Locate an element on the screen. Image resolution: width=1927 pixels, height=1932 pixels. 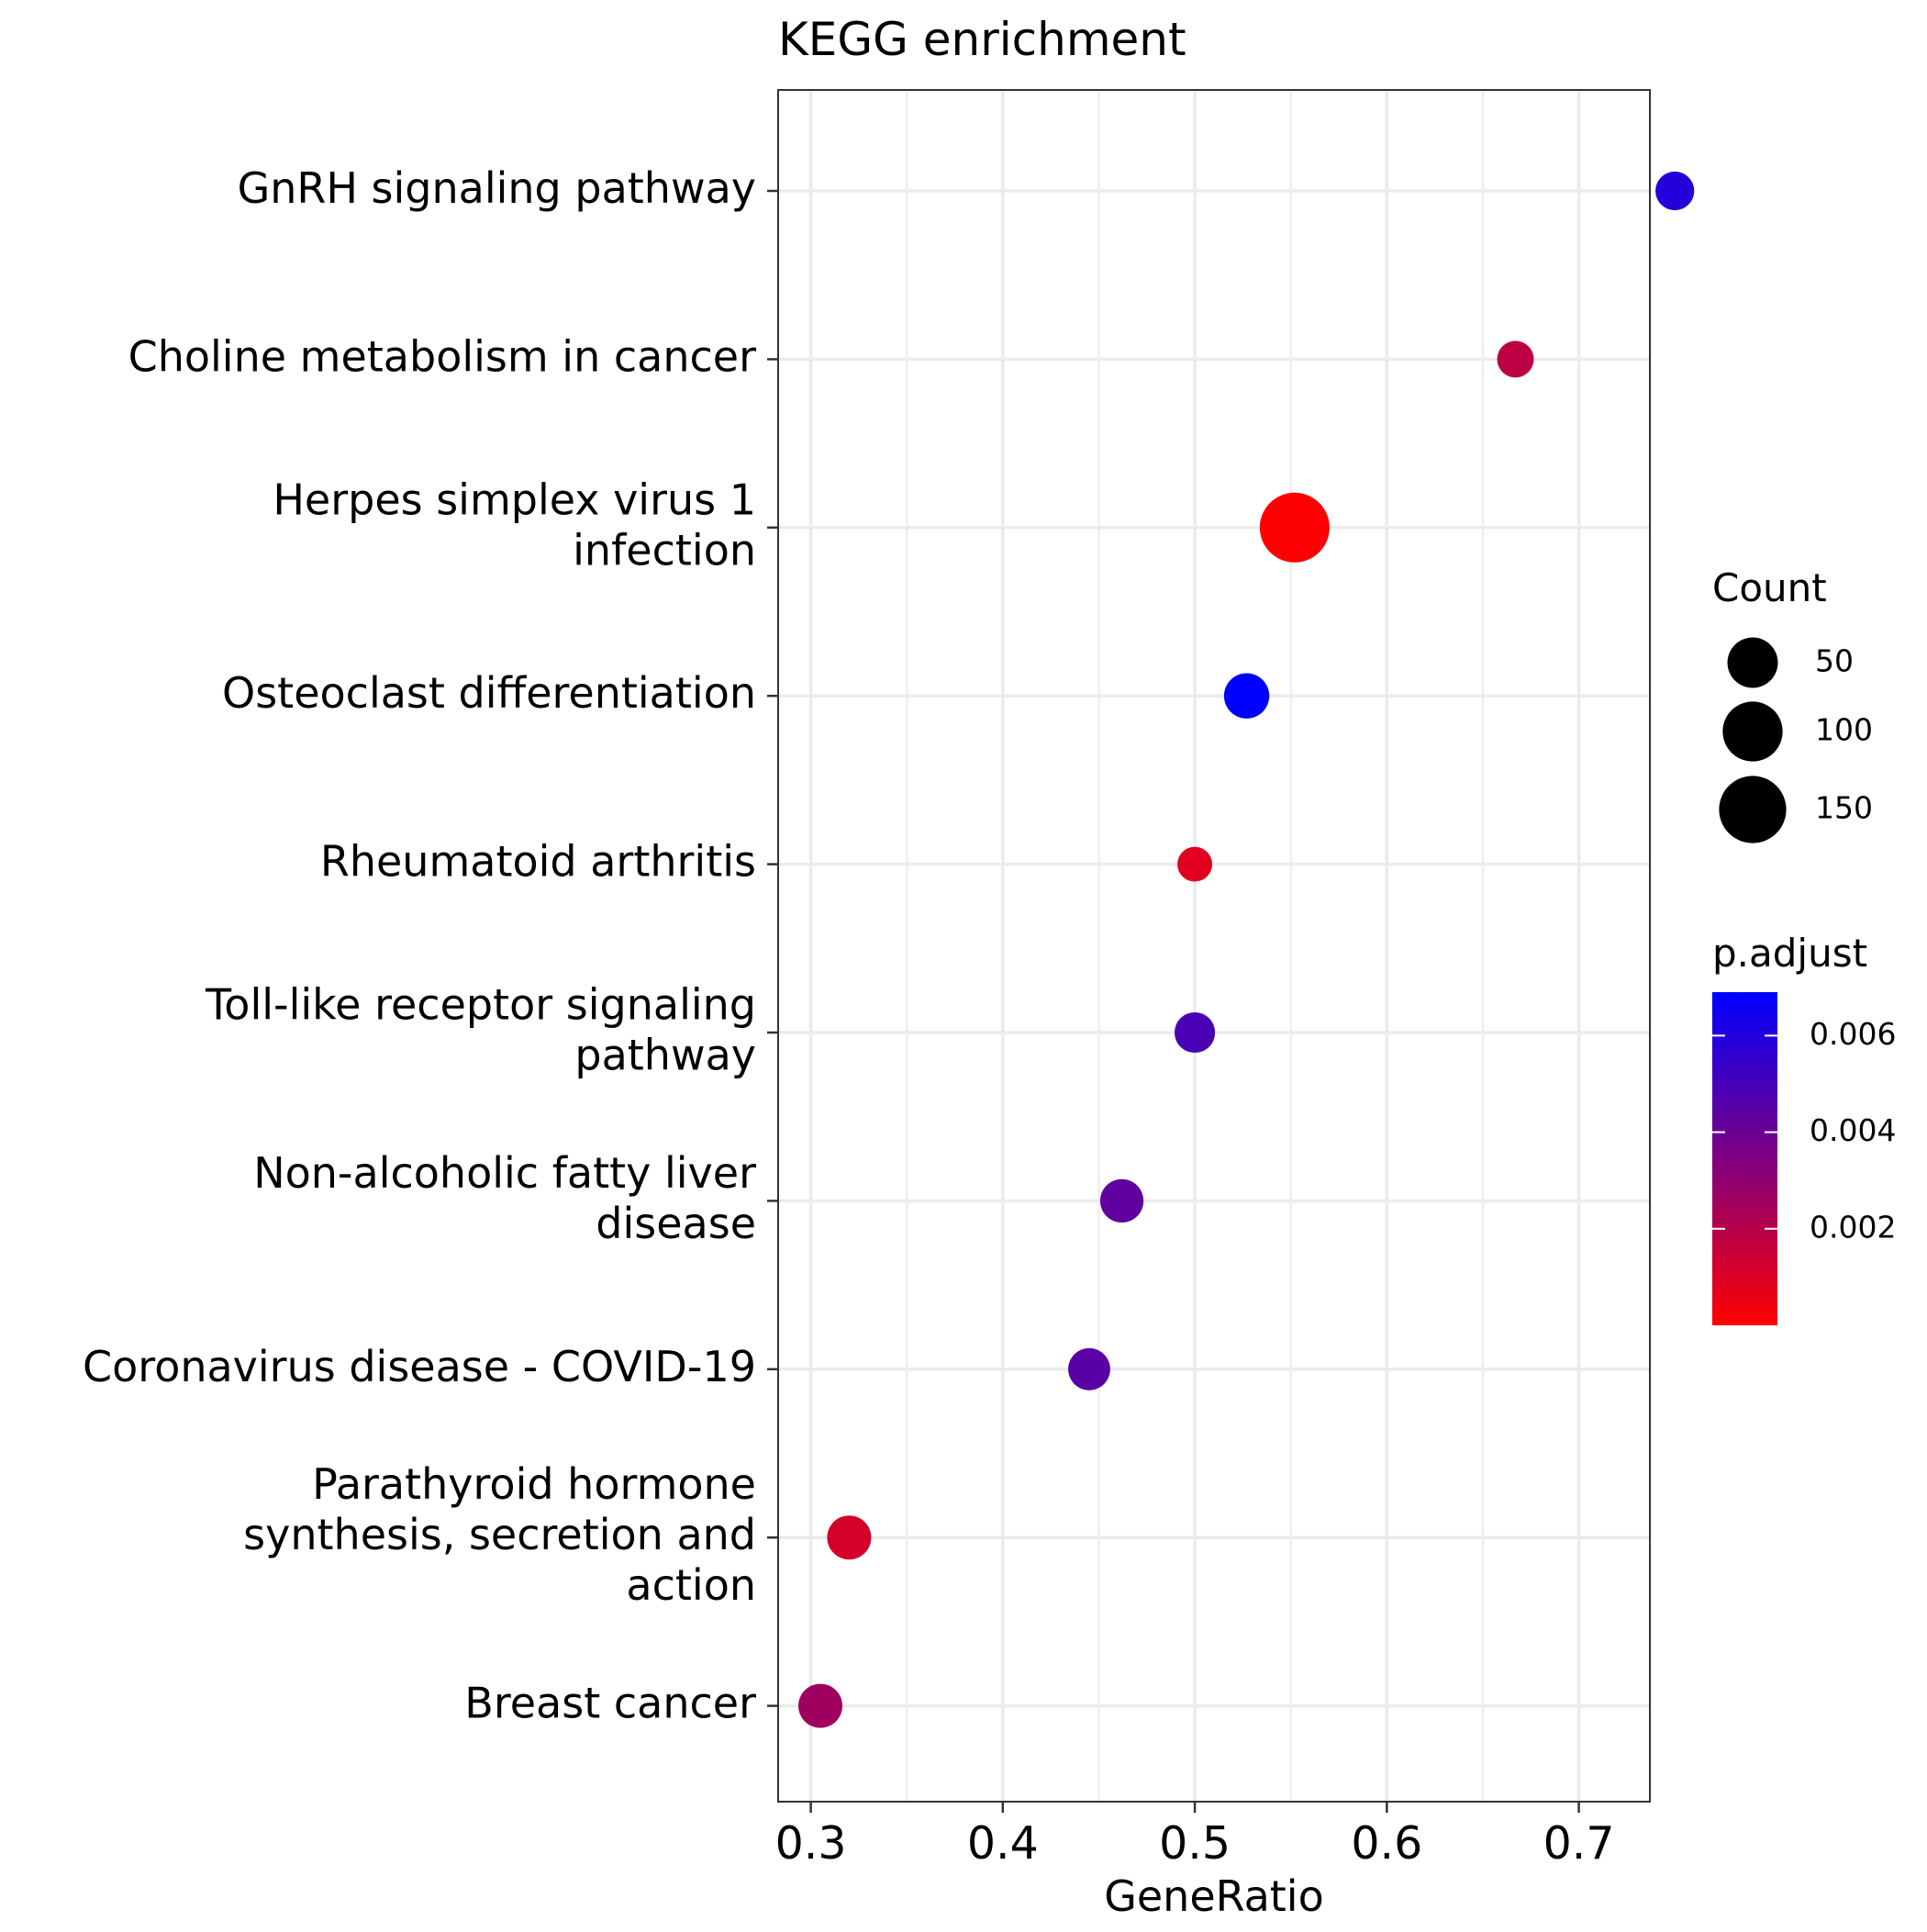
y-tick-label-line: Parathyroid hormone is located at coordinates (534, 1484).